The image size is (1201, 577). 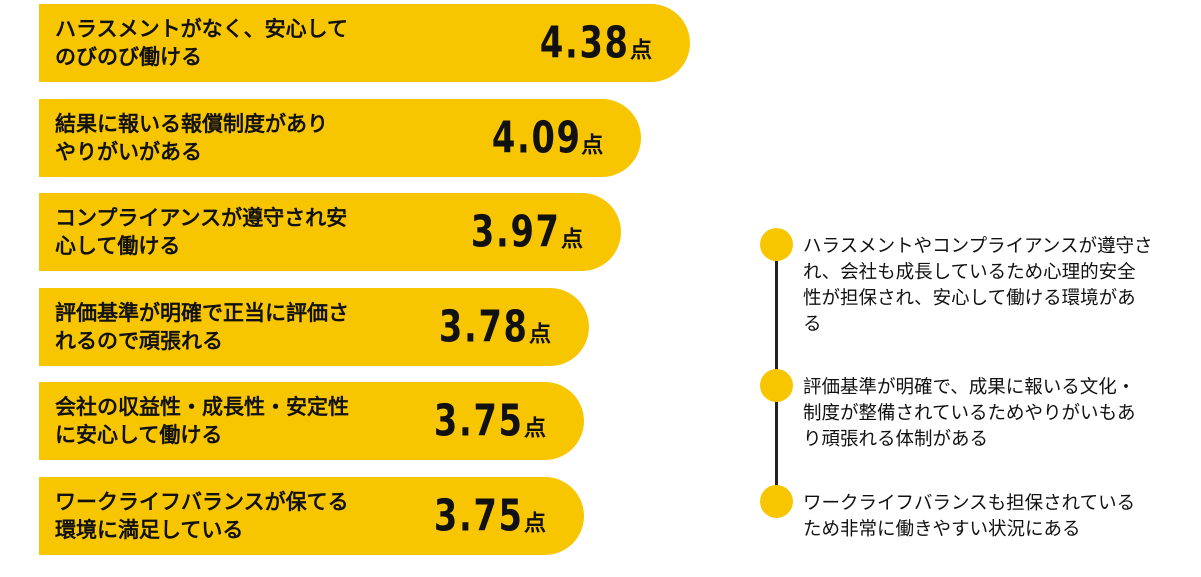 What do you see at coordinates (128, 151) in the screenshot?
I see `bar-label-line: やりがいがある` at bounding box center [128, 151].